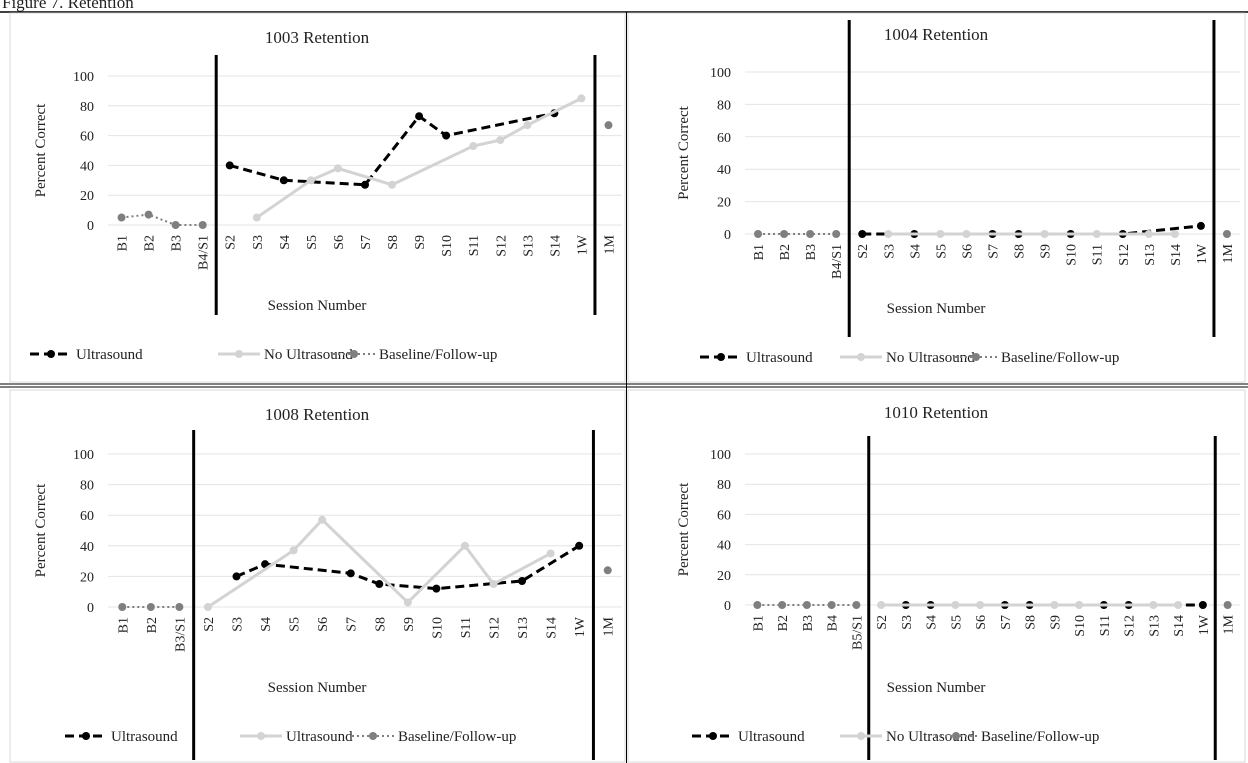  Describe the element at coordinates (936, 412) in the screenshot. I see `chart-title: 1010 Retention` at that location.